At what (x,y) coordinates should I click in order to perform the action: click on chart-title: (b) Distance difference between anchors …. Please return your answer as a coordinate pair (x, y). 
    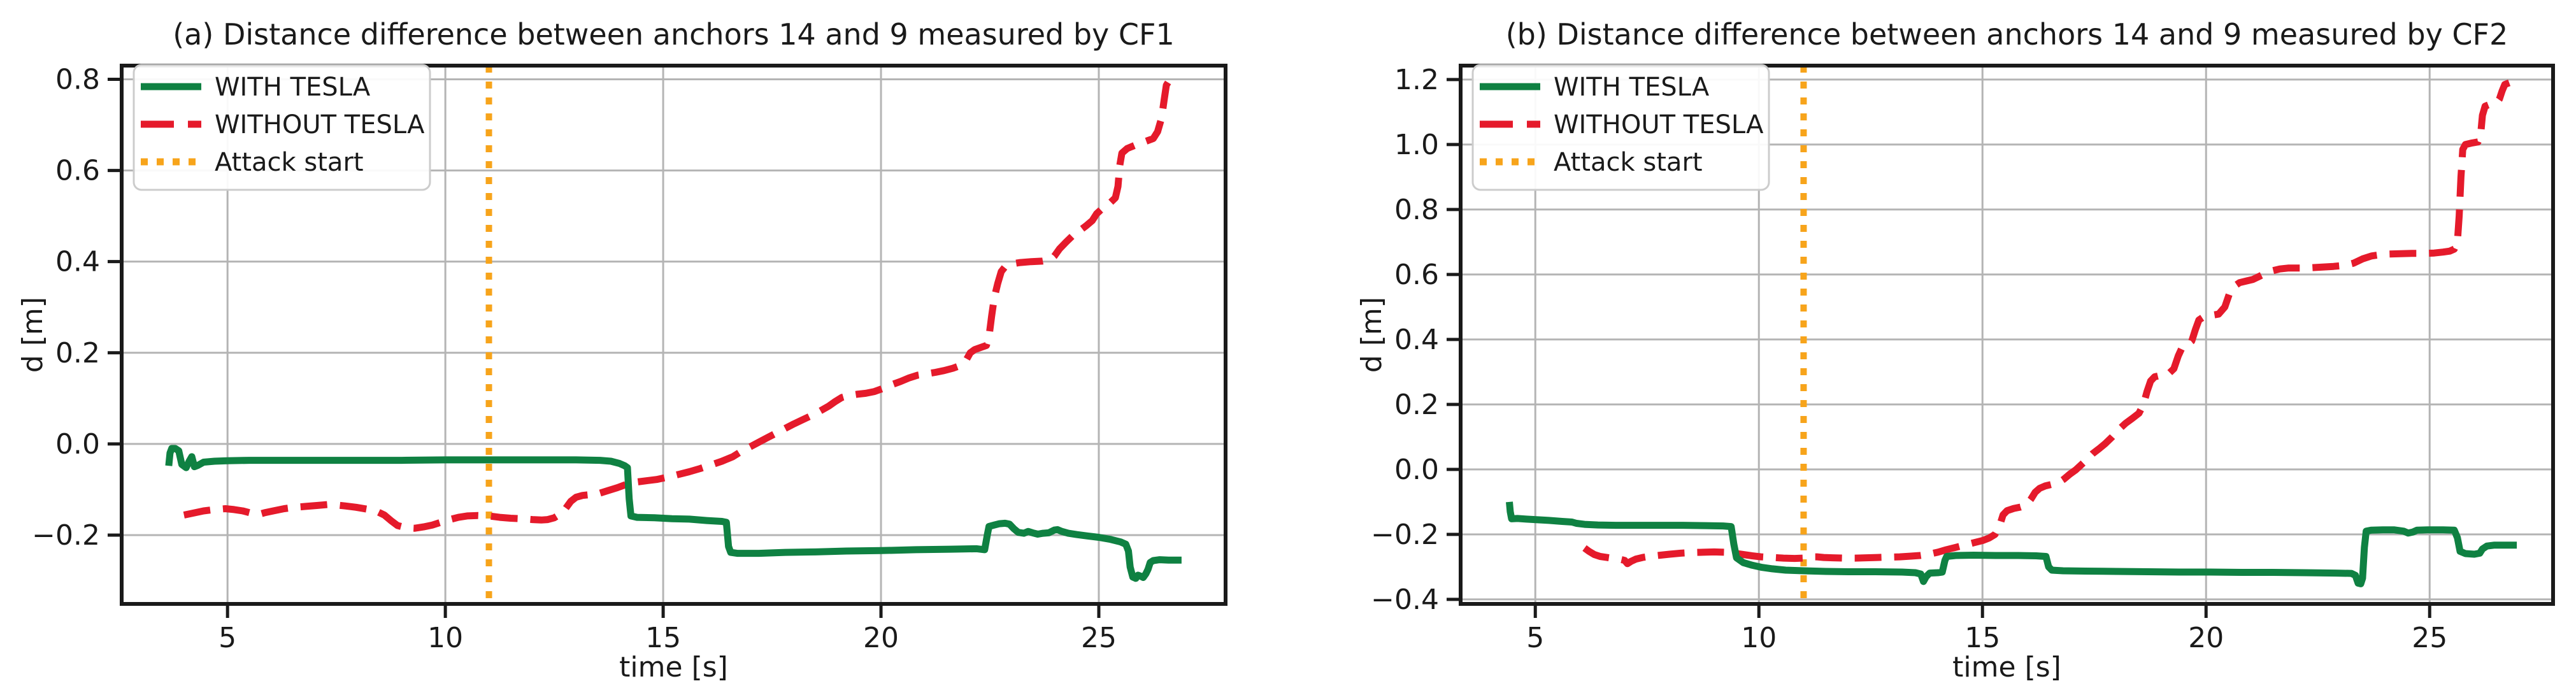
    Looking at the image, I should click on (2007, 34).